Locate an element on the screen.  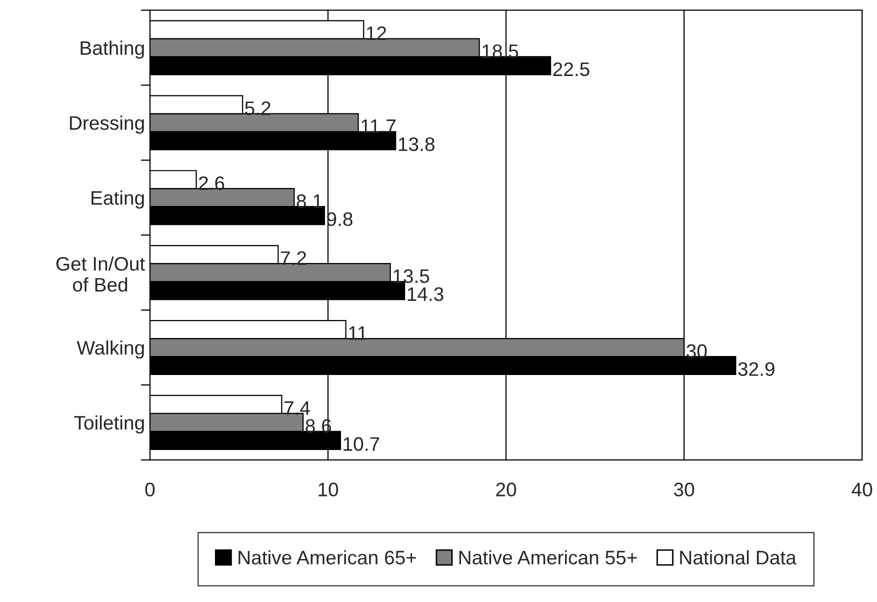
data-label: 22.5 is located at coordinates (571, 69).